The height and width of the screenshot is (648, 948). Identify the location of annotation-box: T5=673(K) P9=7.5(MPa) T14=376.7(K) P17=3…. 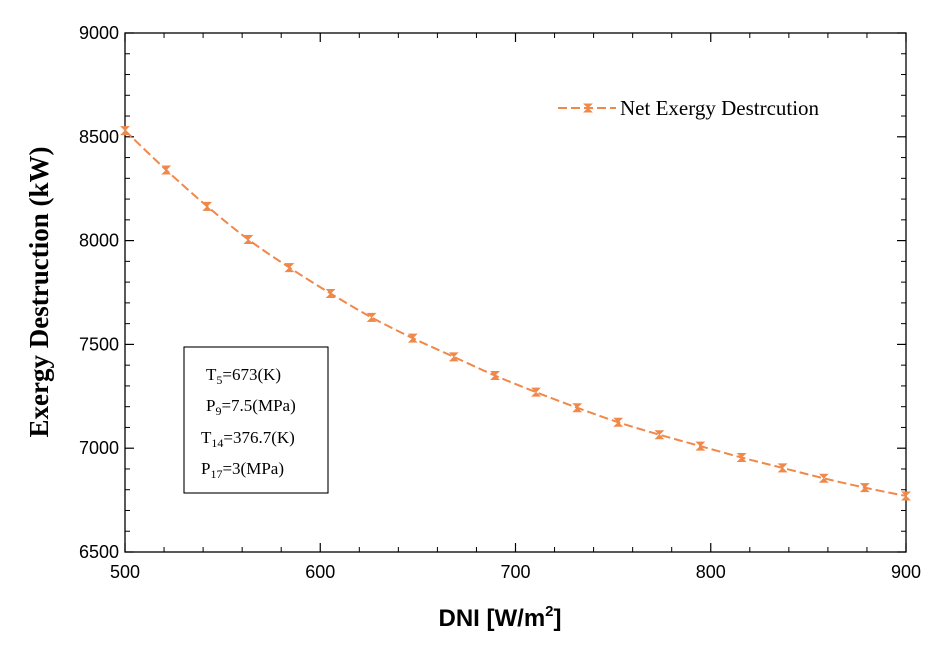
(256, 420).